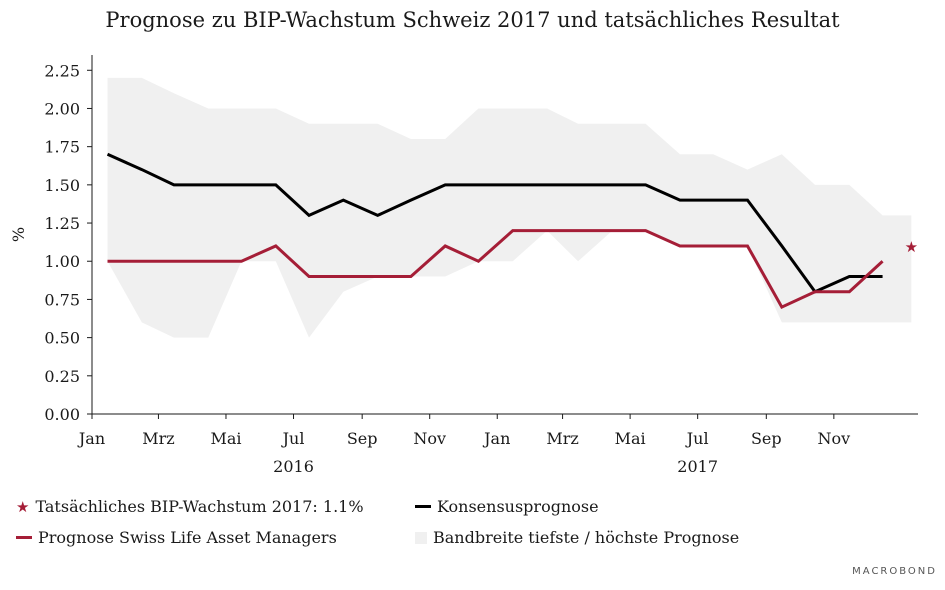  What do you see at coordinates (23, 506) in the screenshot?
I see `star-icon: ★` at bounding box center [23, 506].